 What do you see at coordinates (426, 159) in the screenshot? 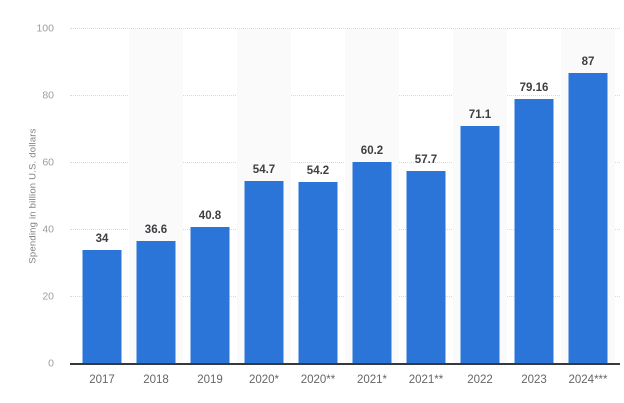
I see `bar-value-label: 57.7` at bounding box center [426, 159].